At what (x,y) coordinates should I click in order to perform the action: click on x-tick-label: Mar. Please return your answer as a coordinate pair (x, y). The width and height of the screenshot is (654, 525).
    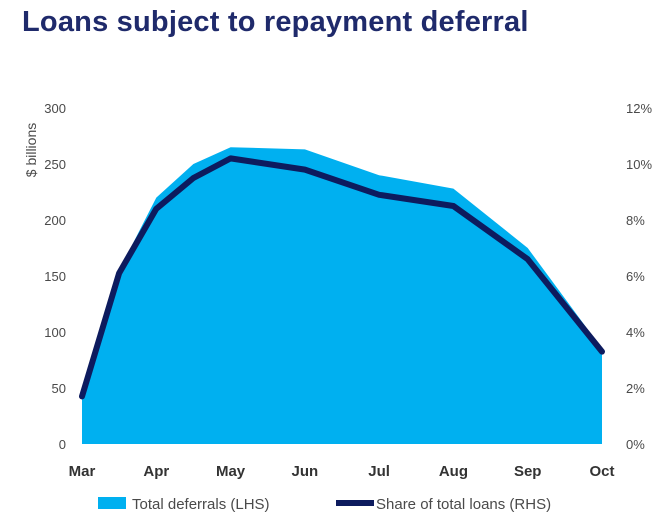
    Looking at the image, I should click on (82, 471).